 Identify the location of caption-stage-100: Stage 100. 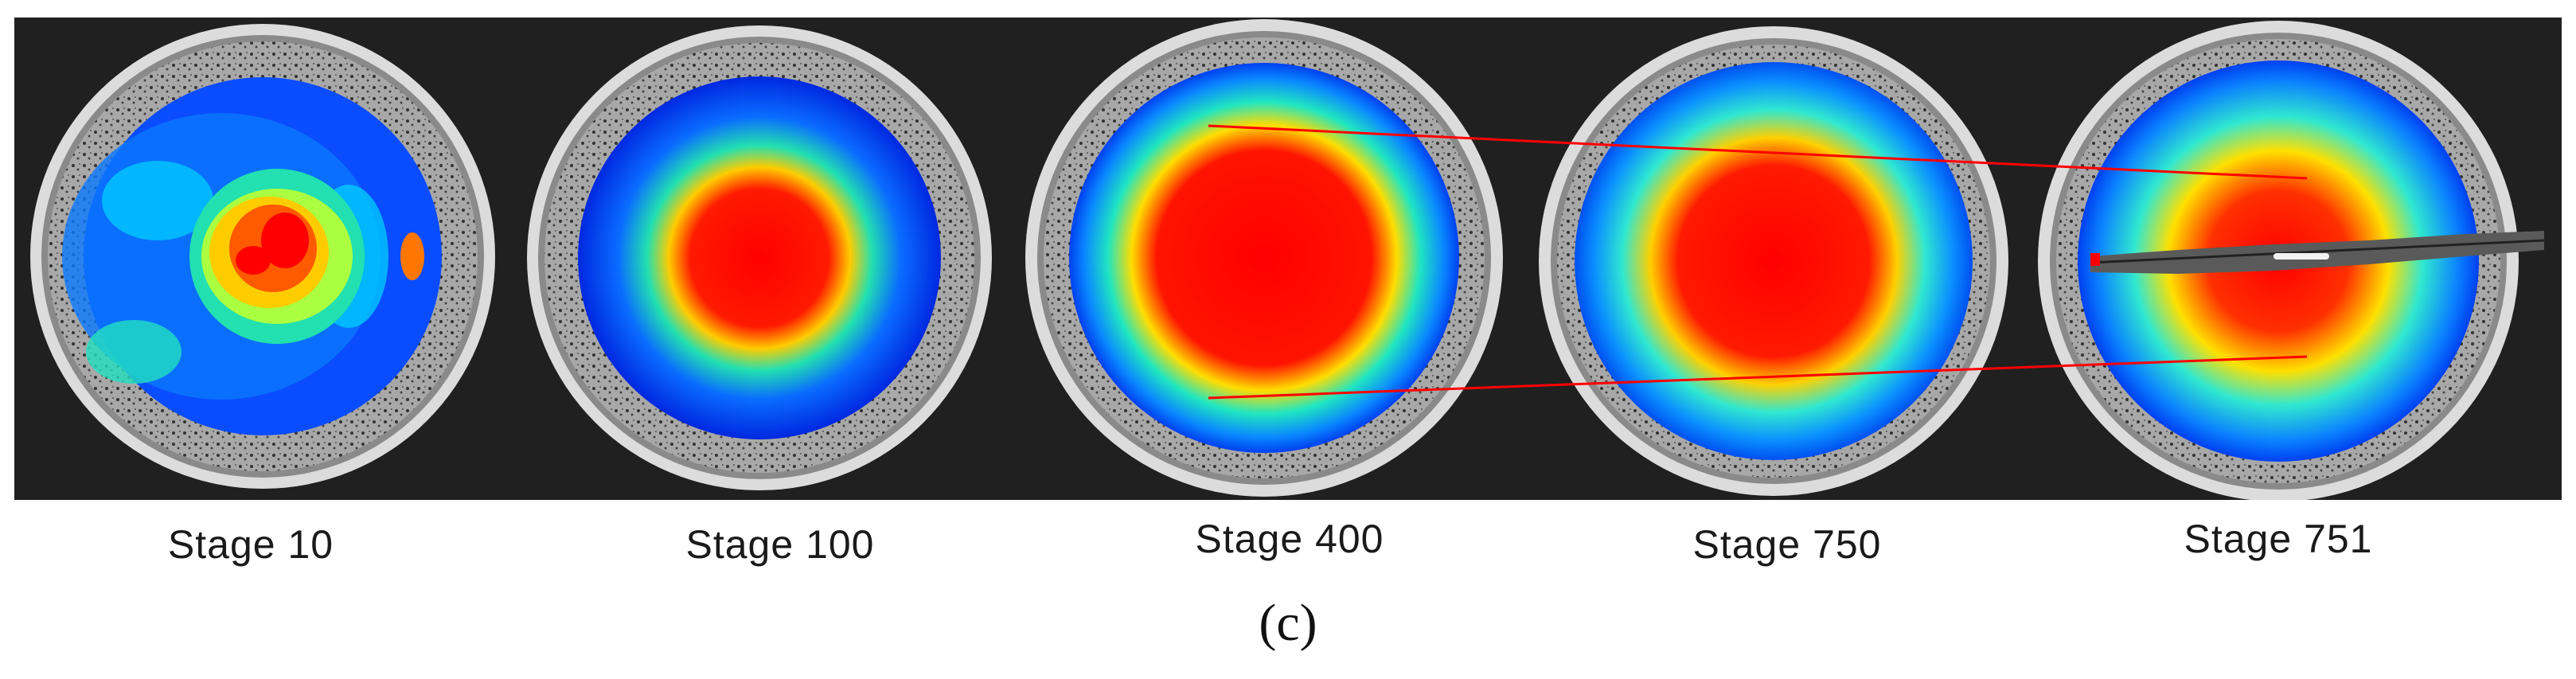
(780, 544).